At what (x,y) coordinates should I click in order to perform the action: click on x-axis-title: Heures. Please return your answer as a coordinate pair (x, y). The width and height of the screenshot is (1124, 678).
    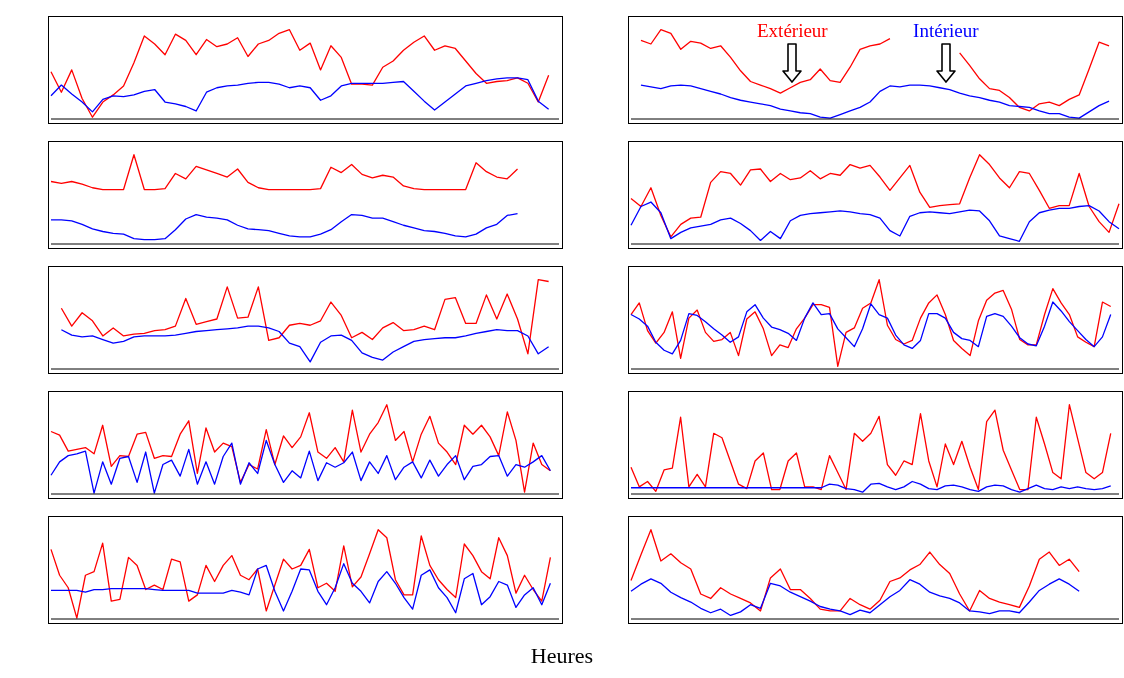
    Looking at the image, I should click on (562, 656).